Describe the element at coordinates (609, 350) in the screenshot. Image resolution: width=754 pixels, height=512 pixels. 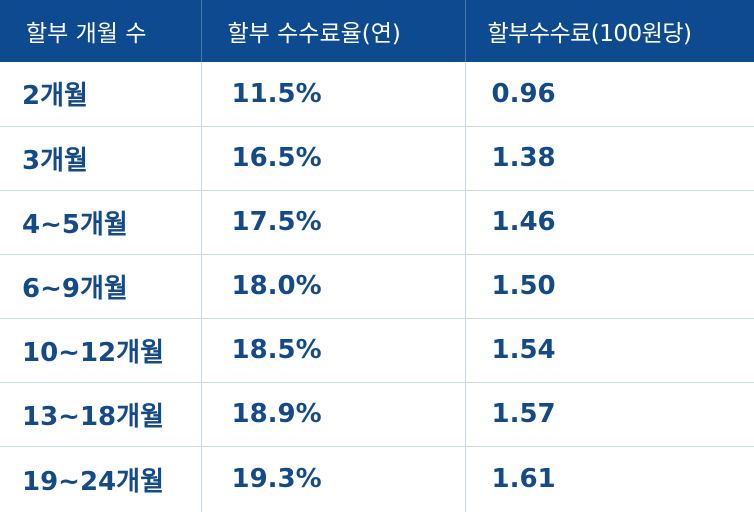
I see `cell-fee: 1.54` at that location.